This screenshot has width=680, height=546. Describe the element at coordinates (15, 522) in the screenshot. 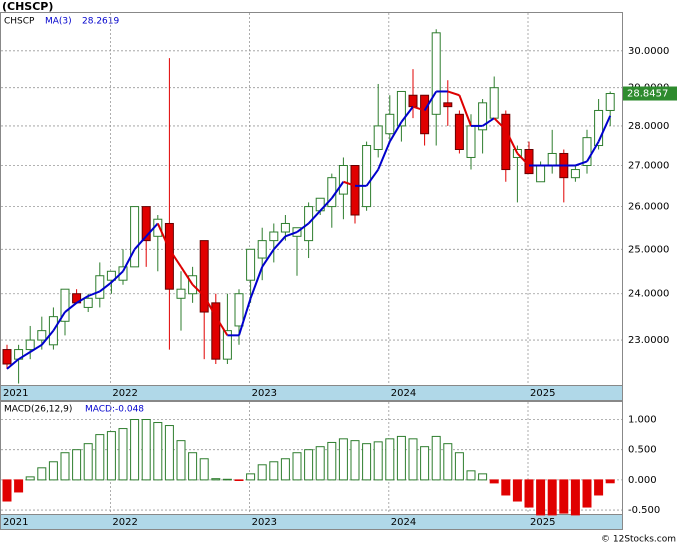

I see `x-tick-label: 2021` at that location.